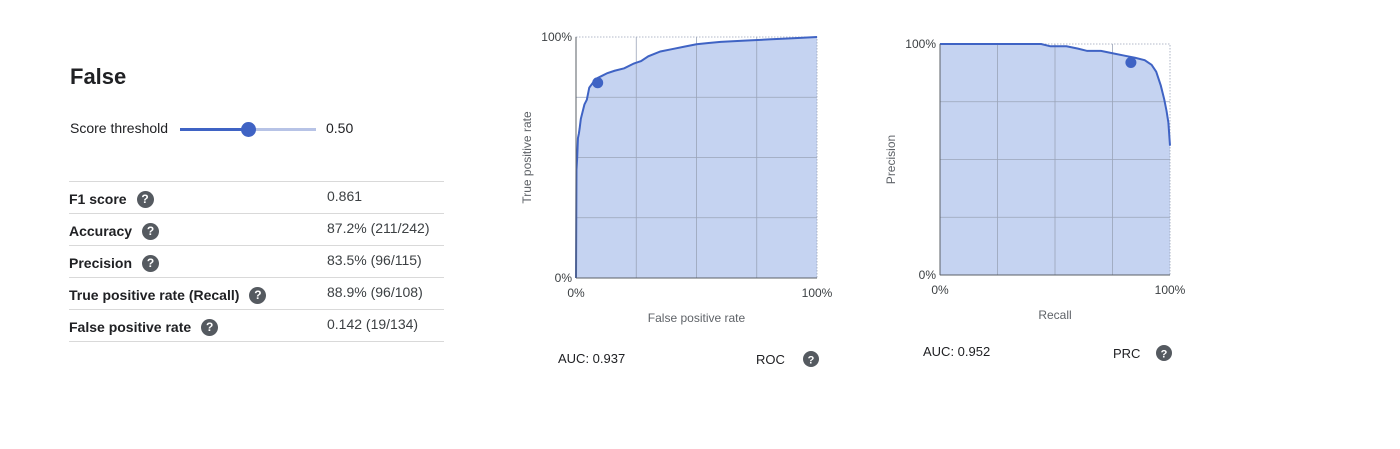 This screenshot has width=1400, height=449. I want to click on roc-ytick-bottom: 0%, so click(564, 278).